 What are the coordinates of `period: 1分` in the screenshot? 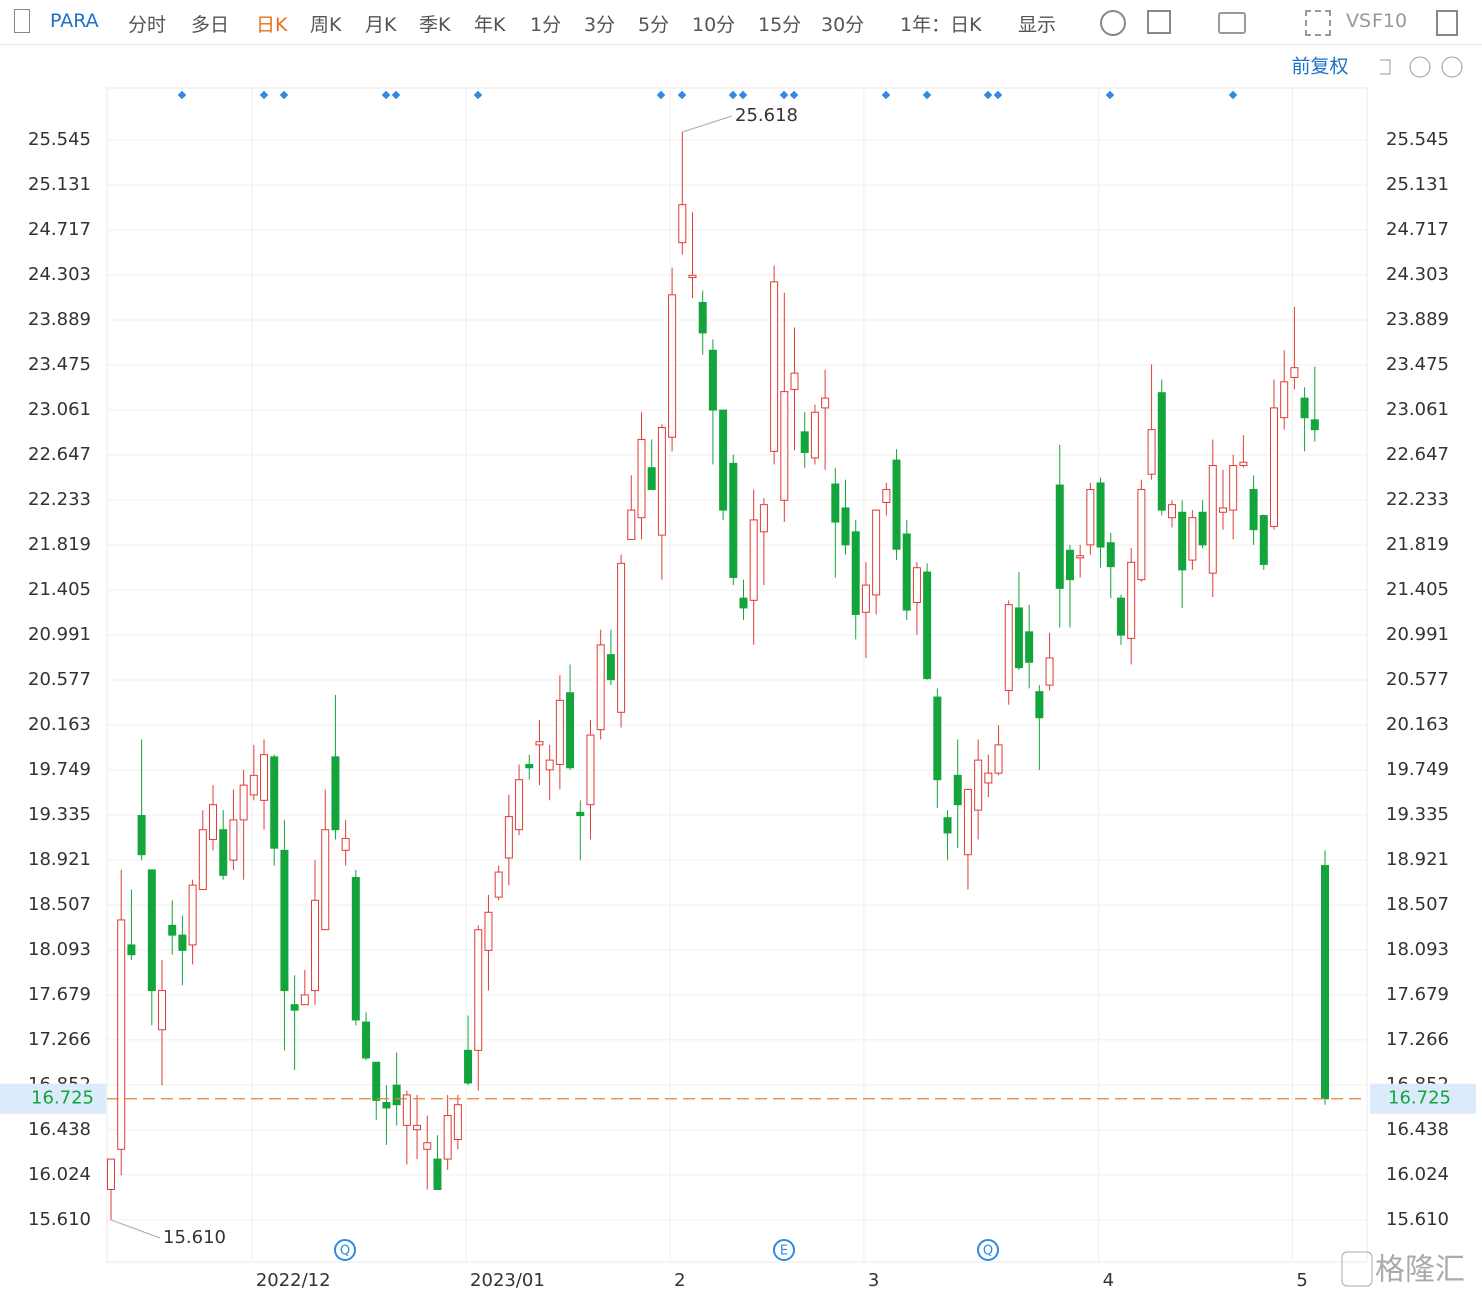 It's located at (546, 25).